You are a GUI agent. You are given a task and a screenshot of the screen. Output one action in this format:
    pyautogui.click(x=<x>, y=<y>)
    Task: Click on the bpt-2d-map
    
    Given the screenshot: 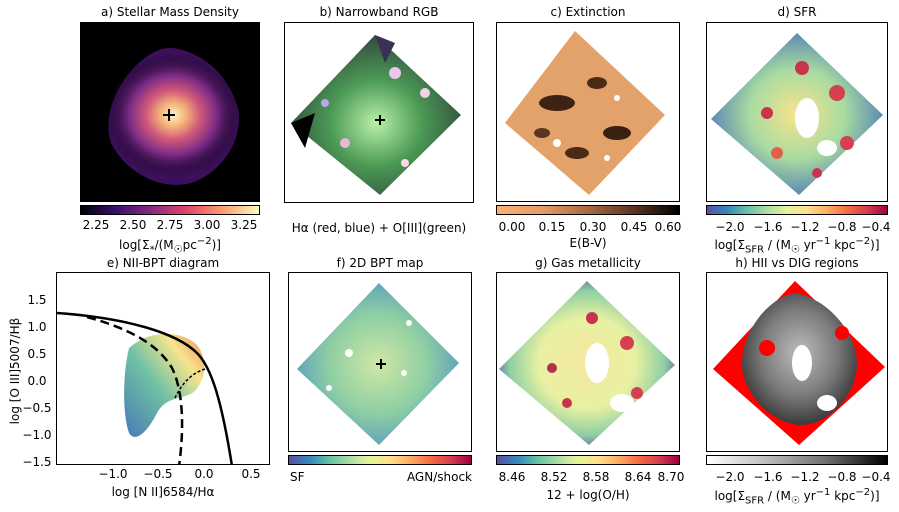 What is the action you would take?
    pyautogui.click(x=380, y=362)
    